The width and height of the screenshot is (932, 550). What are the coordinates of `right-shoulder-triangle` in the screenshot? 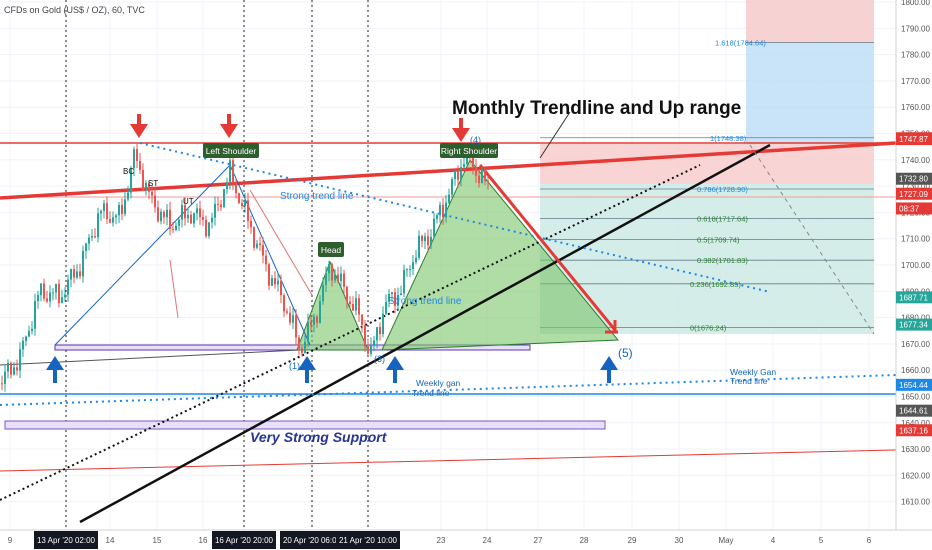 It's located at (500, 255).